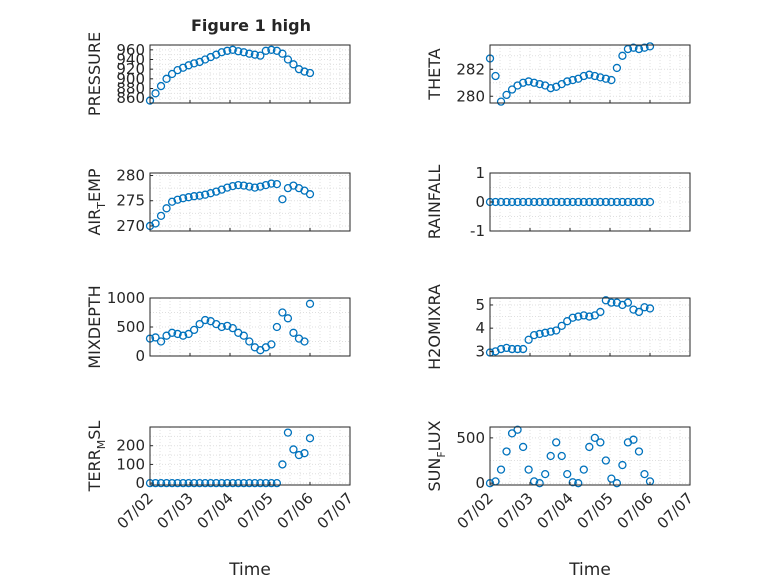  What do you see at coordinates (470, 96) in the screenshot?
I see `y-tick-label: 280` at bounding box center [470, 96].